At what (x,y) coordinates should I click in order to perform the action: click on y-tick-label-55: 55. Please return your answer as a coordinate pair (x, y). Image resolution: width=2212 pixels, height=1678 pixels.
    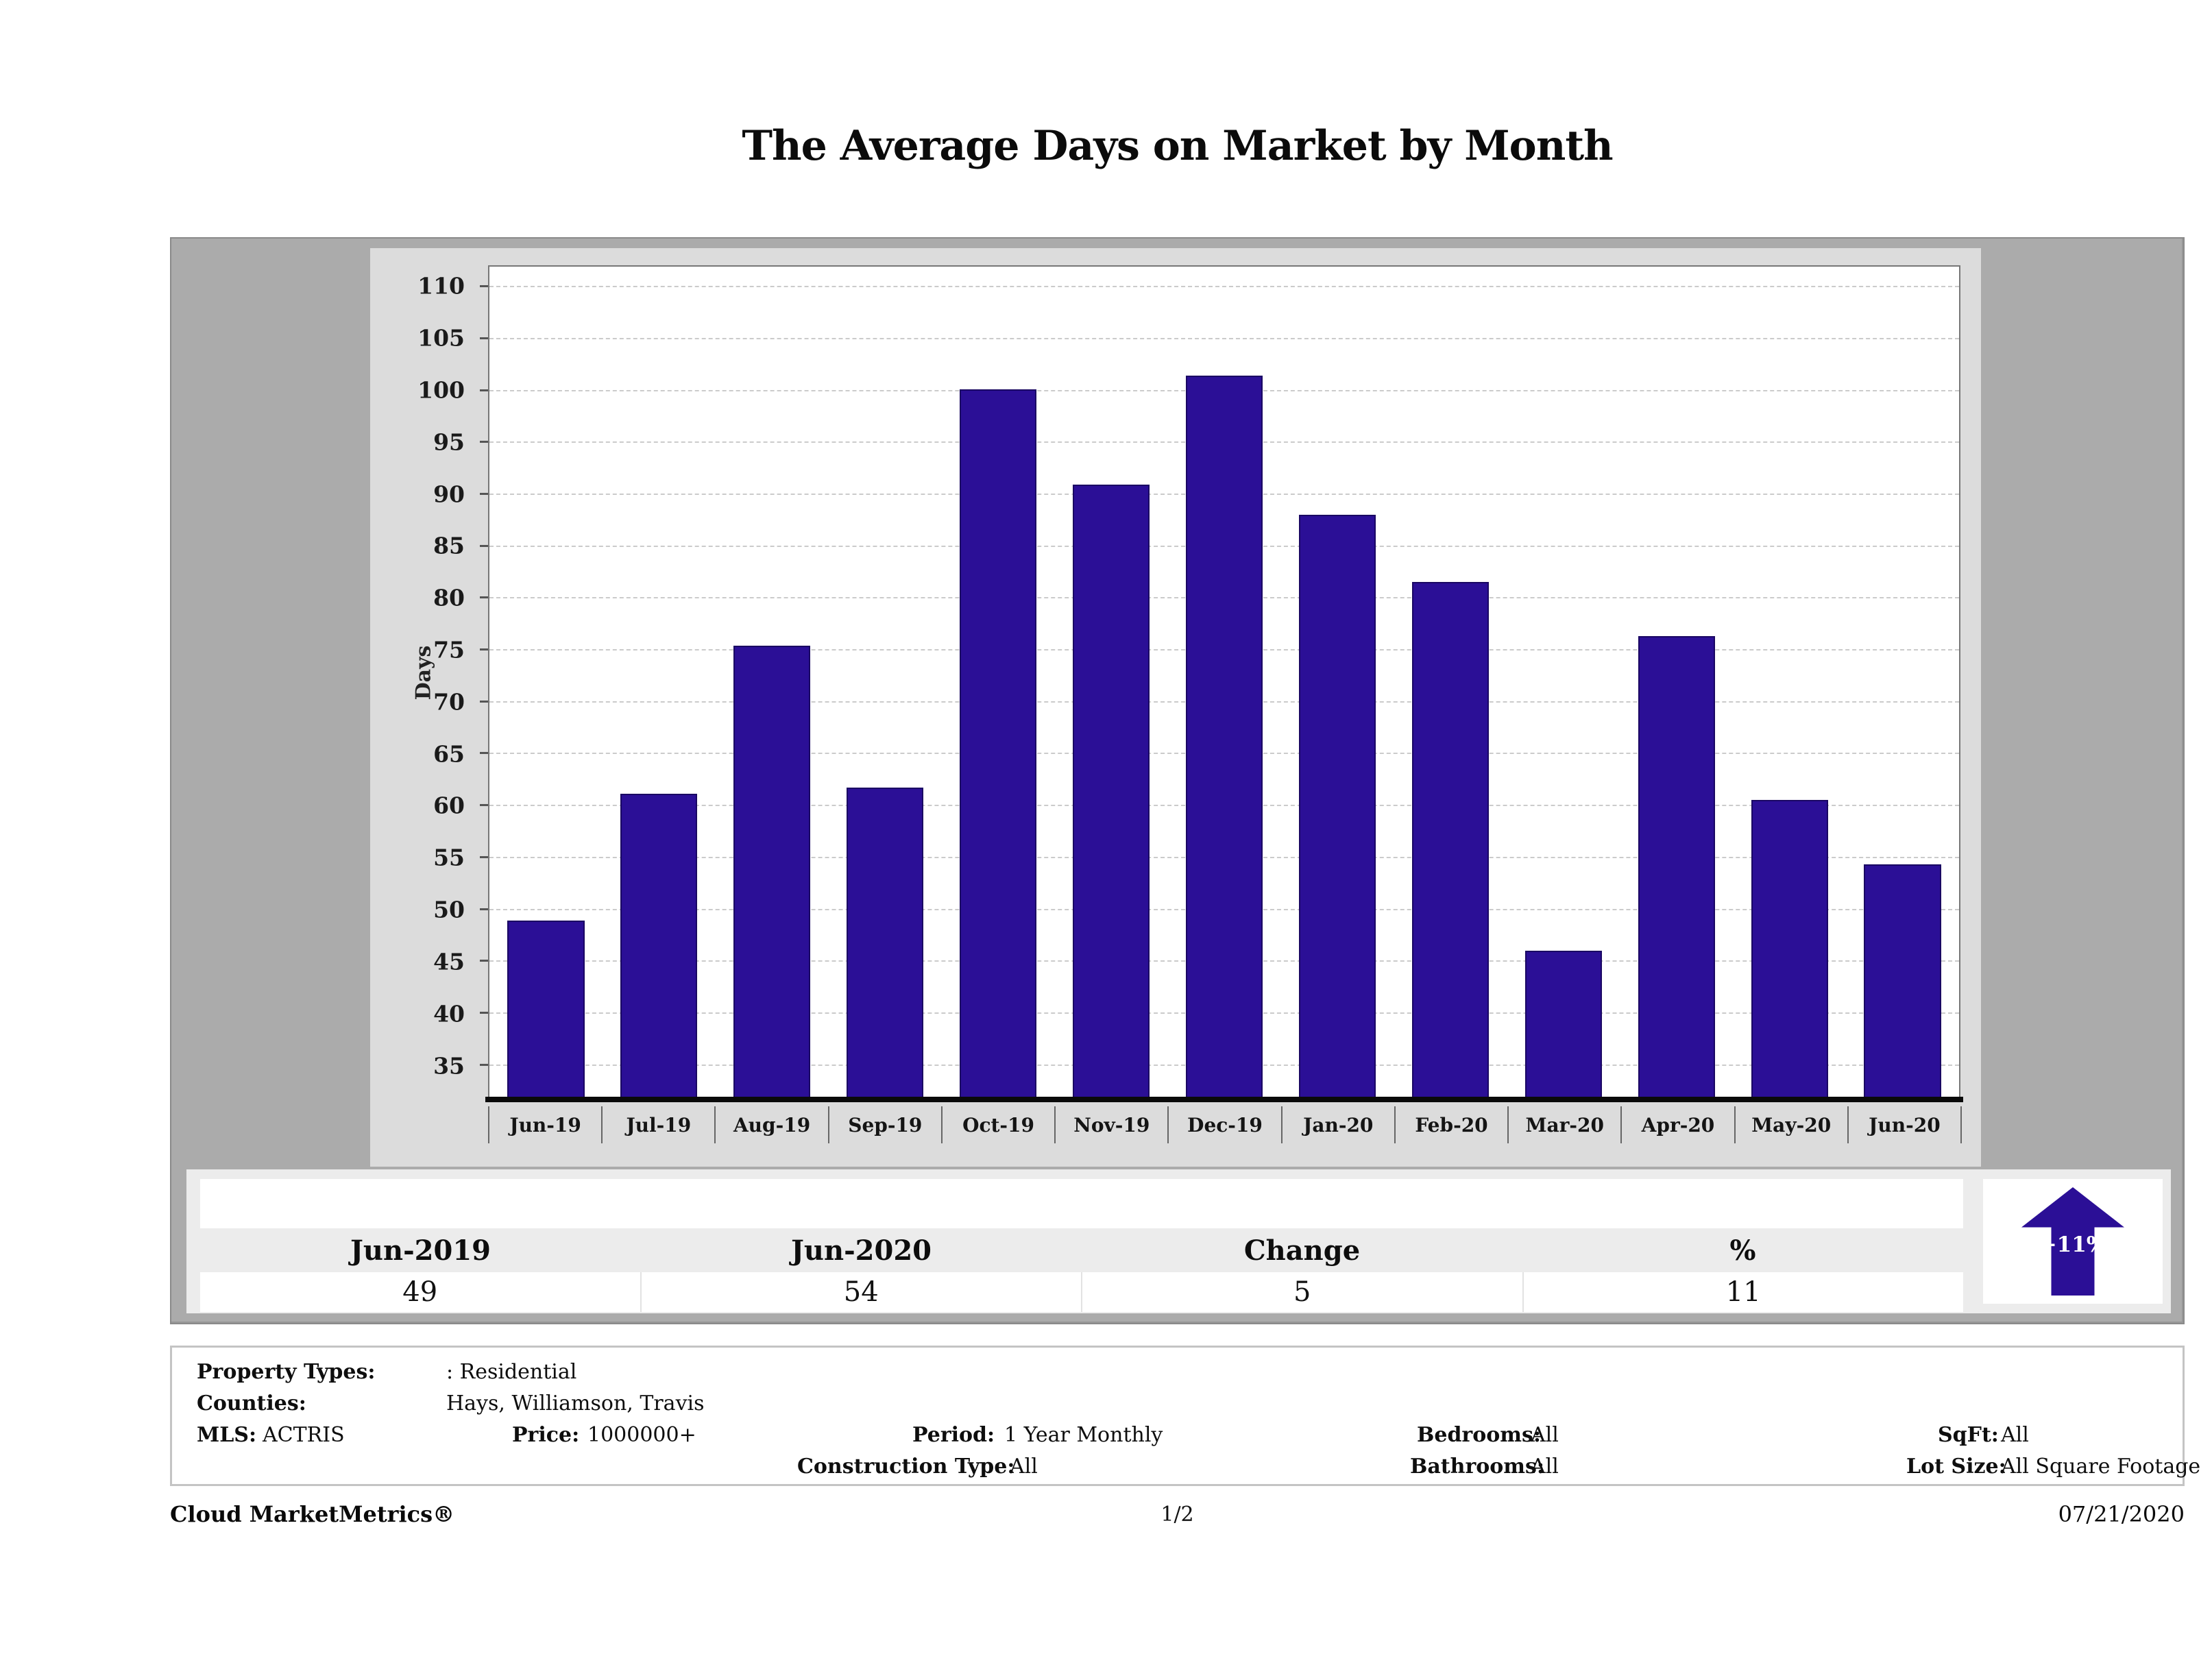
    Looking at the image, I should click on (449, 857).